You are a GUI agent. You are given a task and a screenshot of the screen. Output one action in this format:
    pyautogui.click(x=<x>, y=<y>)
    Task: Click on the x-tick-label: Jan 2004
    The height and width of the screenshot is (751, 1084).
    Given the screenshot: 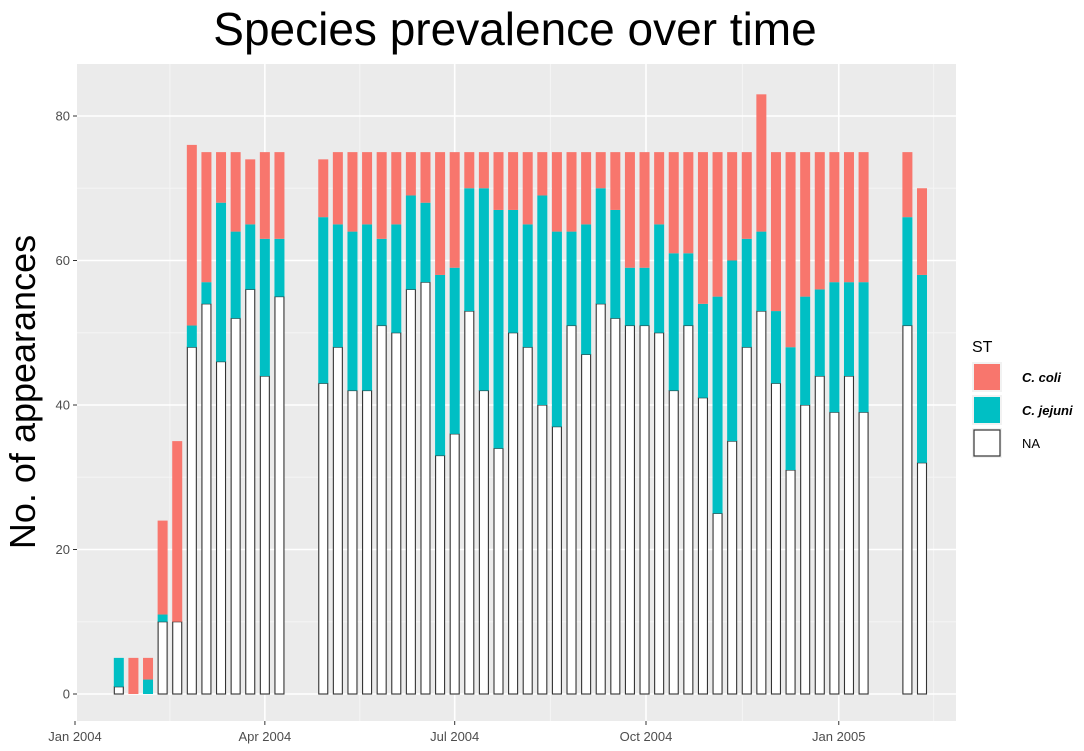 What is the action you would take?
    pyautogui.click(x=75, y=736)
    